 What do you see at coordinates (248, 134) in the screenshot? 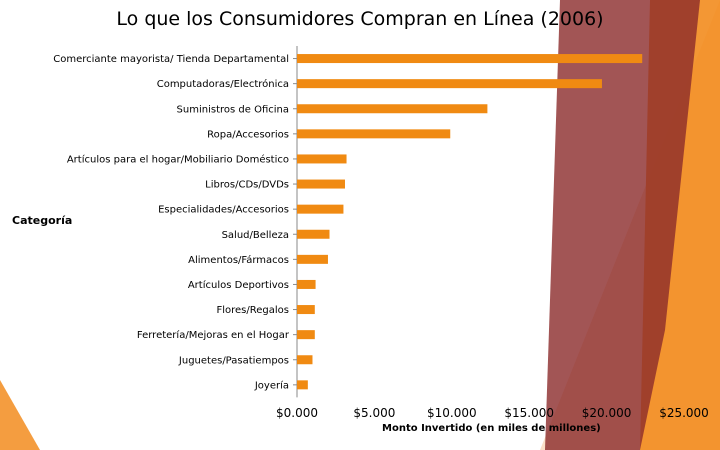
I see `category-label: Ropa/Accesorios` at bounding box center [248, 134].